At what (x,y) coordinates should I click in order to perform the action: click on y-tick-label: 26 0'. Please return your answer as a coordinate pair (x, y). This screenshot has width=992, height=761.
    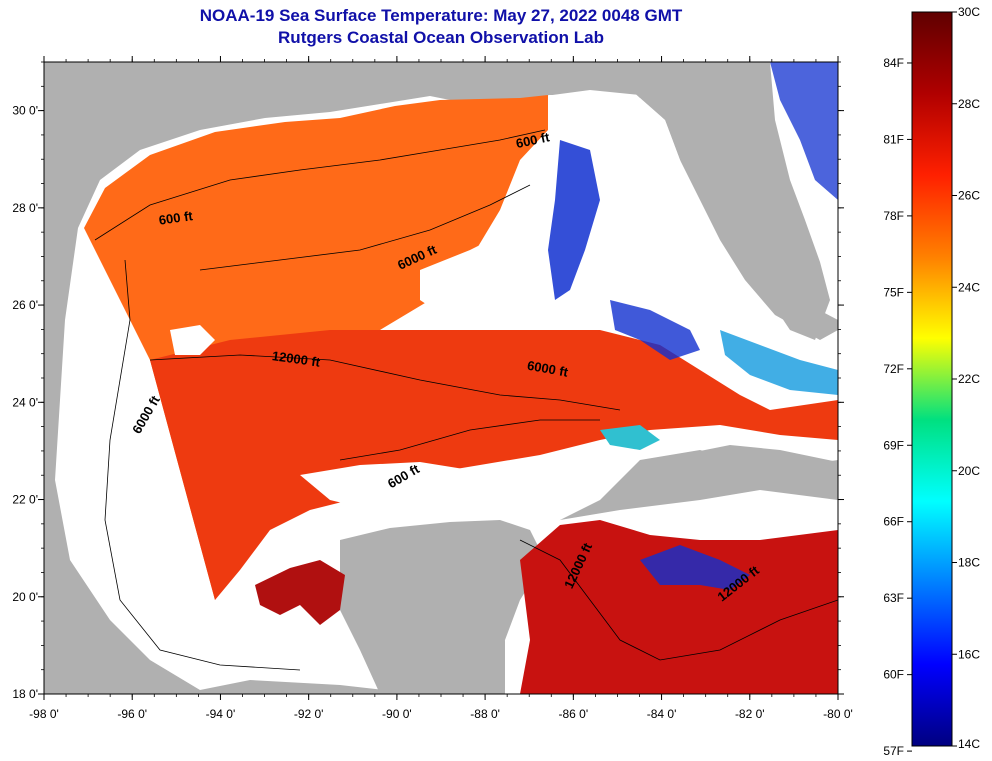
    Looking at the image, I should click on (25, 305).